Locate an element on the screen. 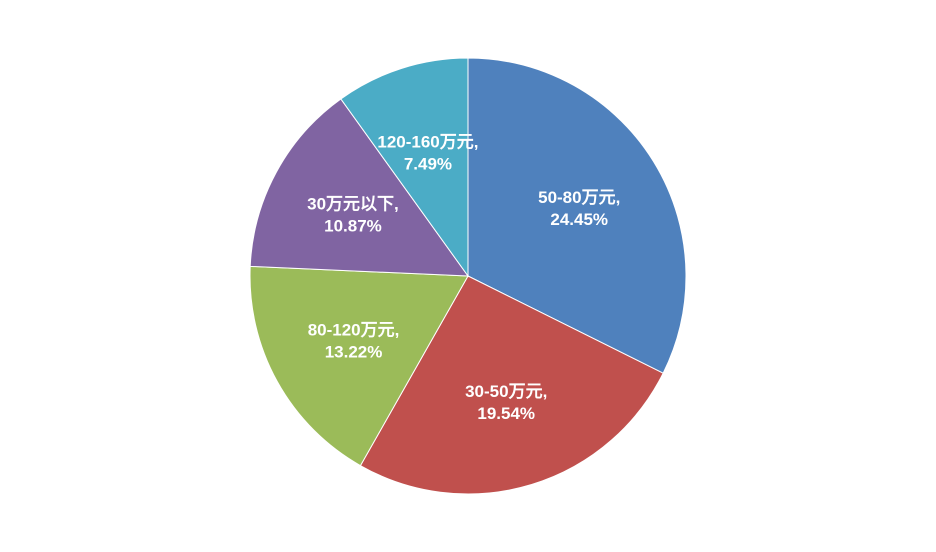 Image resolution: width=936 pixels, height=552 pixels. data-label: 30万元以下, 10.87% is located at coordinates (353, 215).